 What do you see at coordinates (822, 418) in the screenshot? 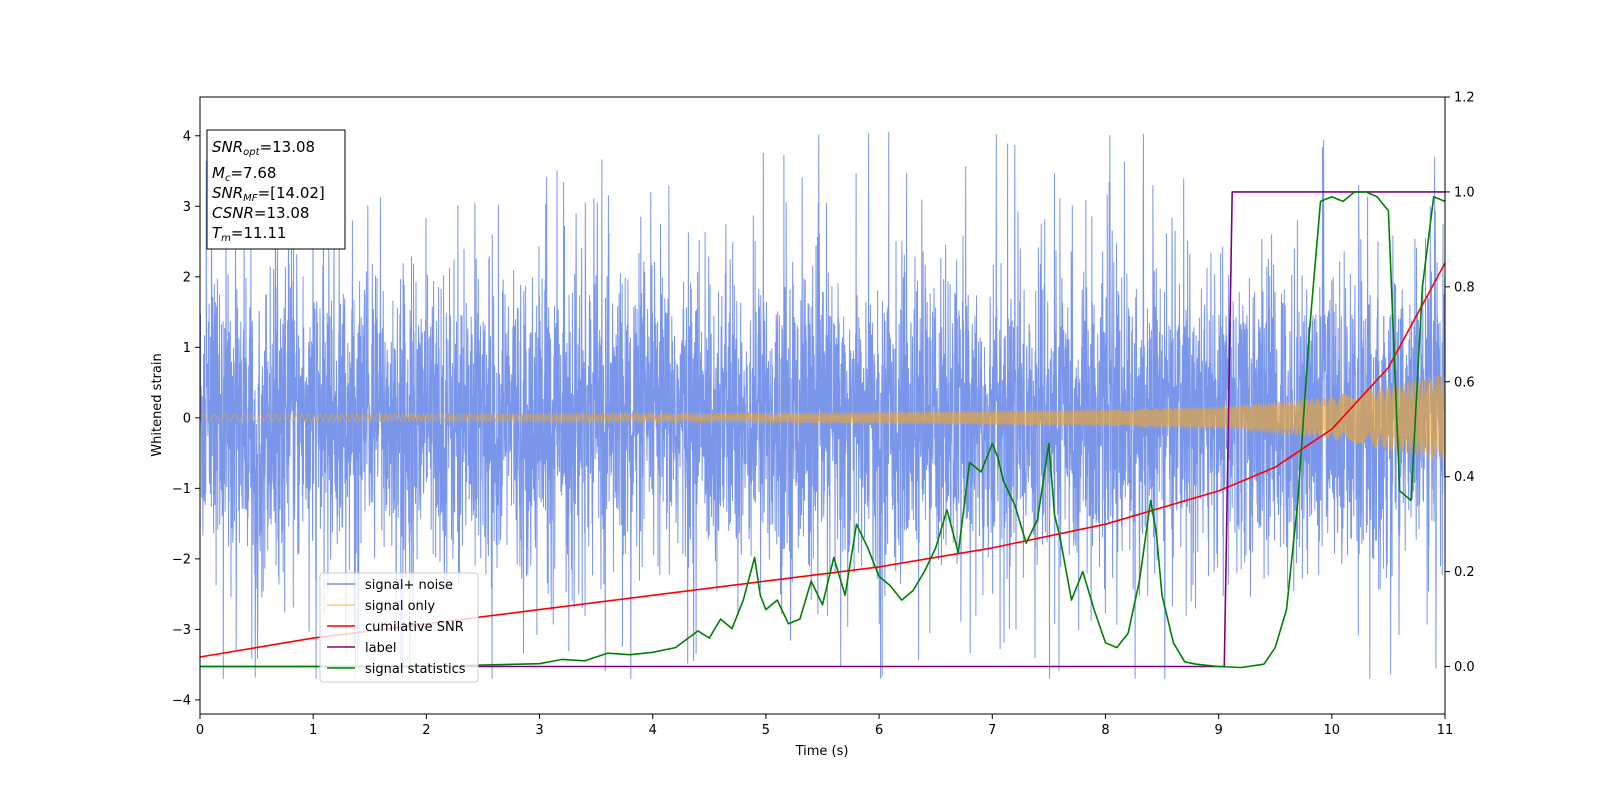
I see `series-signal-only-line` at bounding box center [822, 418].